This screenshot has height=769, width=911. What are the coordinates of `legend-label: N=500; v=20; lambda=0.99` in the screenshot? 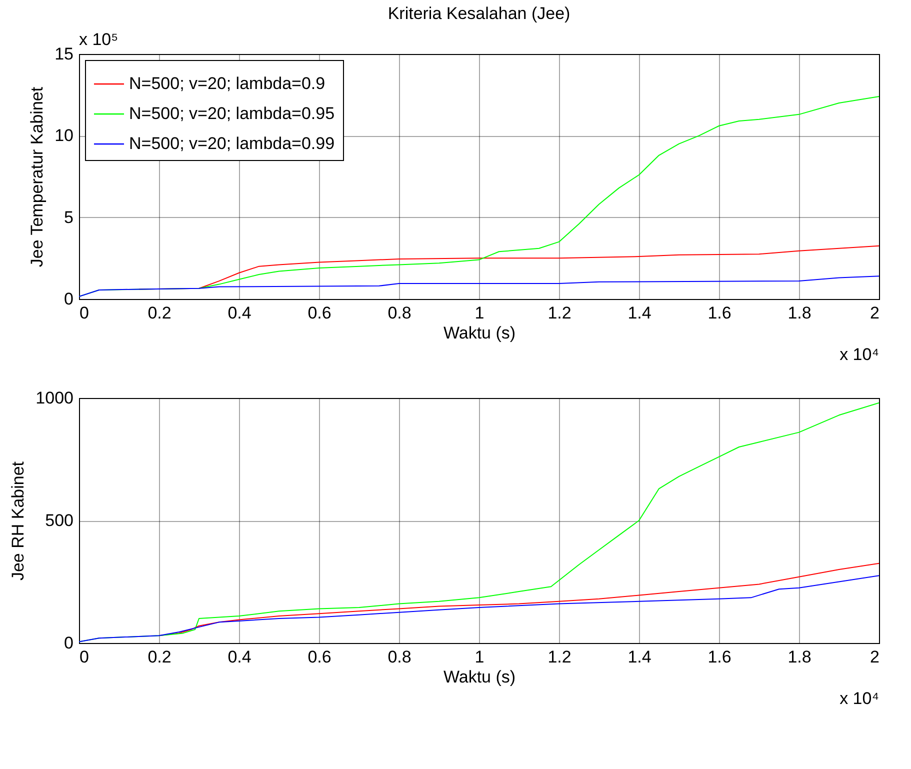 It's located at (232, 143).